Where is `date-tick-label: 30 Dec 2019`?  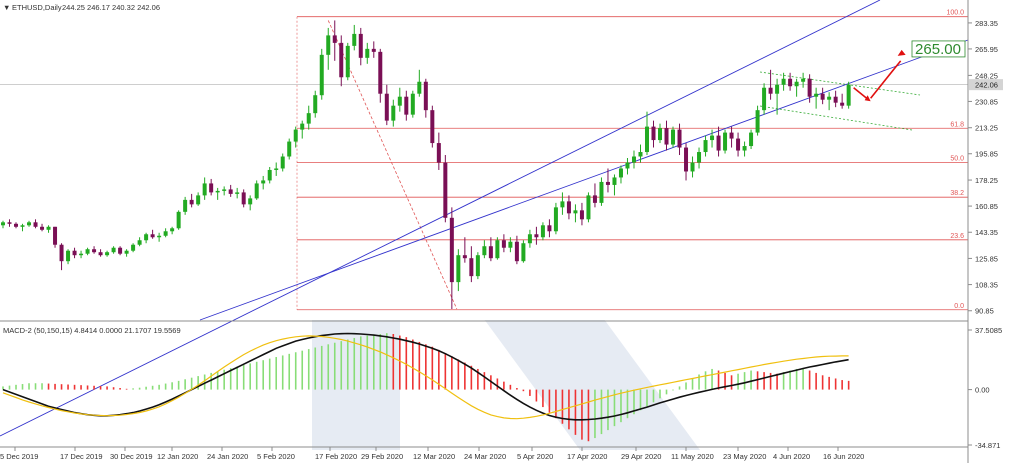
date-tick-label: 30 Dec 2019 is located at coordinates (131, 456).